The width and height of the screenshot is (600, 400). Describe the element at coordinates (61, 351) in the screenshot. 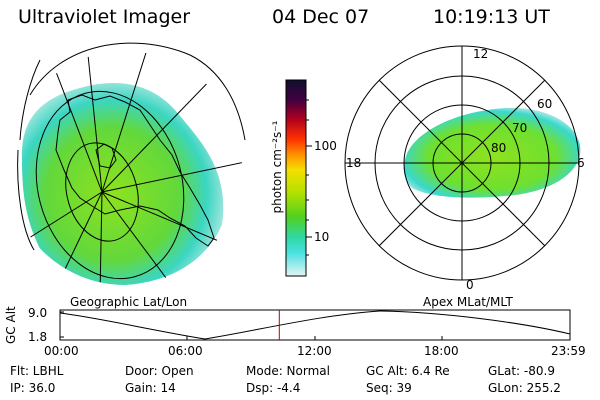

I see `timeline-xtick-0: 00:00` at that location.